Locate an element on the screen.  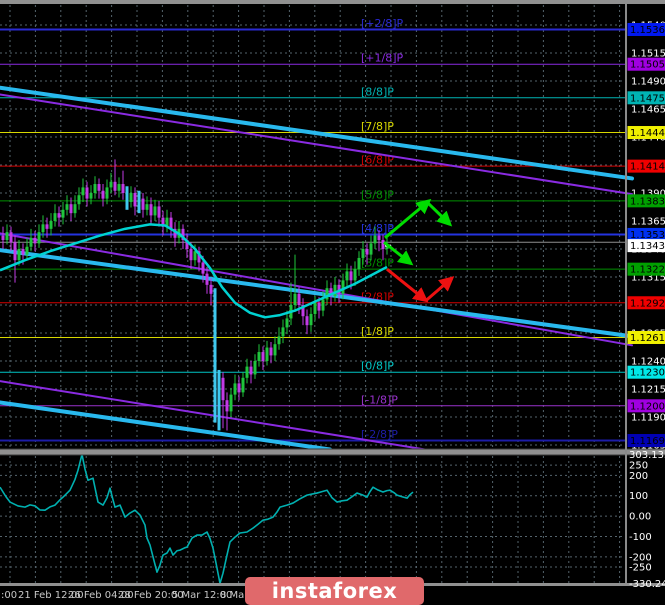
price-badge-label: 1.1444 is located at coordinates (647, 133).